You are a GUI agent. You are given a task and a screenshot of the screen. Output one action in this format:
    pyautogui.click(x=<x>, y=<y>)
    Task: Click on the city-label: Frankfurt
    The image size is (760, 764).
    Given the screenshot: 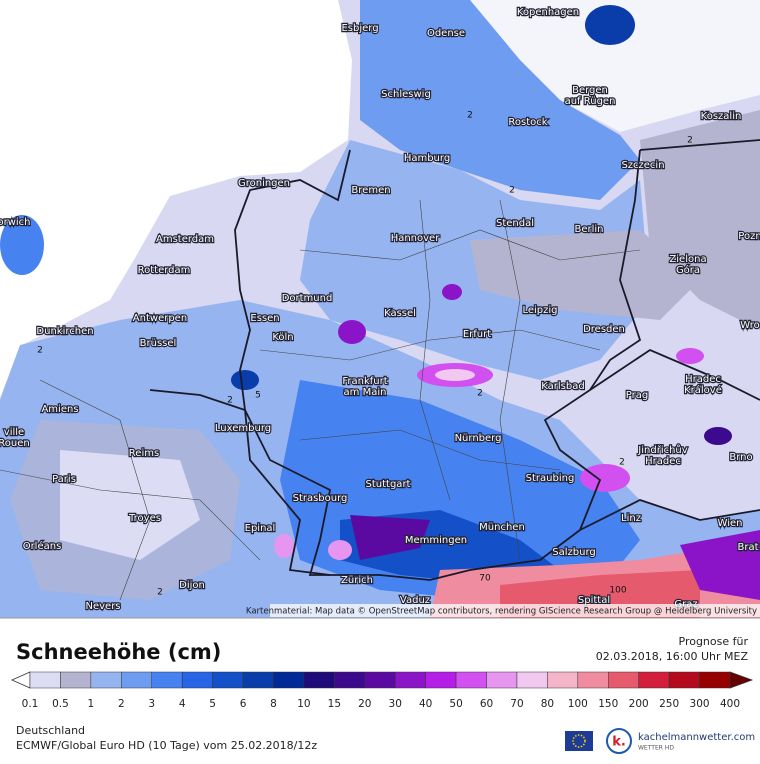 What is the action you would take?
    pyautogui.click(x=364, y=381)
    